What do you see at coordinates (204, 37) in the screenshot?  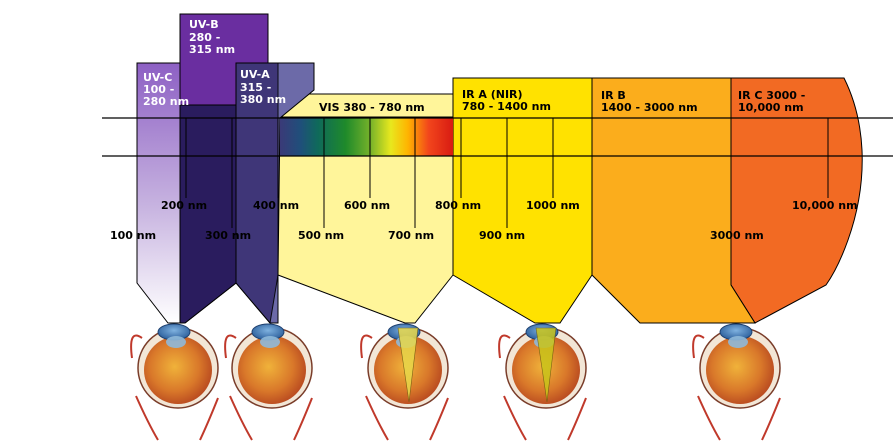 I see `uv-b-range-1: 280 -` at bounding box center [204, 37].